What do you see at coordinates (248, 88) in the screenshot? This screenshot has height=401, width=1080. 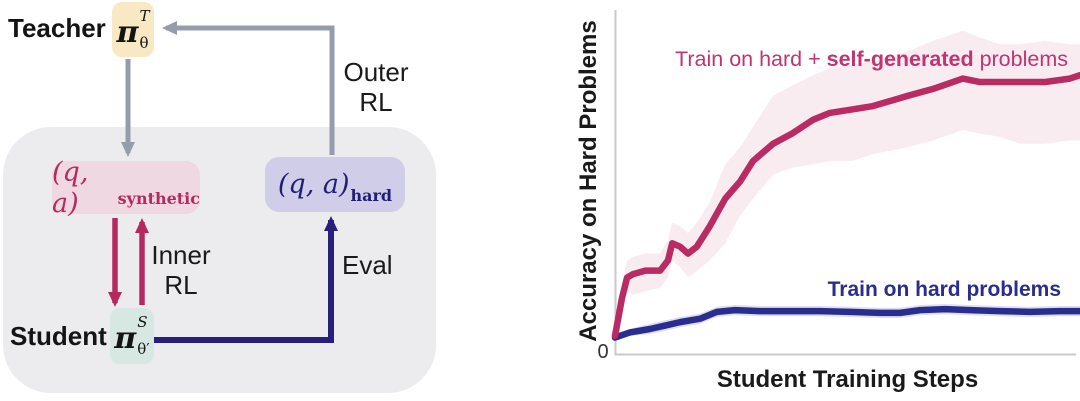 I see `outer-rl-arrow` at bounding box center [248, 88].